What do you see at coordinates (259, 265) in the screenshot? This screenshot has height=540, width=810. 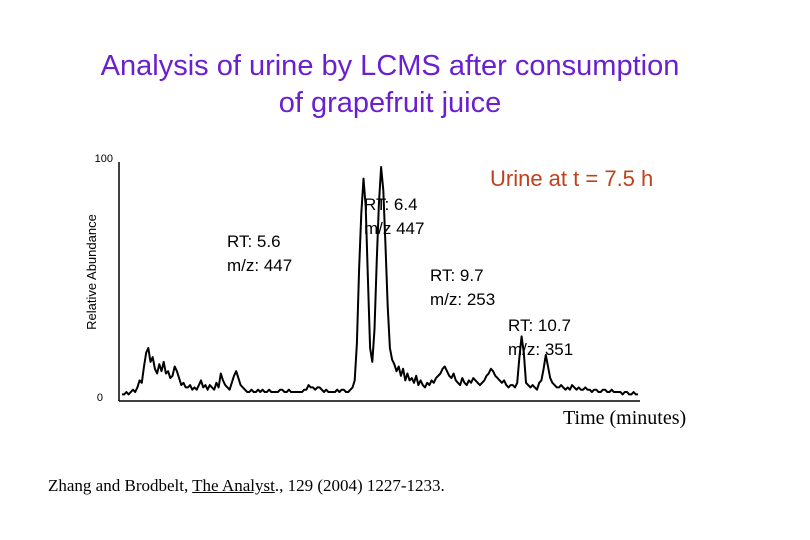 I see `peak-annotation-line: m/z: 447` at bounding box center [259, 265].